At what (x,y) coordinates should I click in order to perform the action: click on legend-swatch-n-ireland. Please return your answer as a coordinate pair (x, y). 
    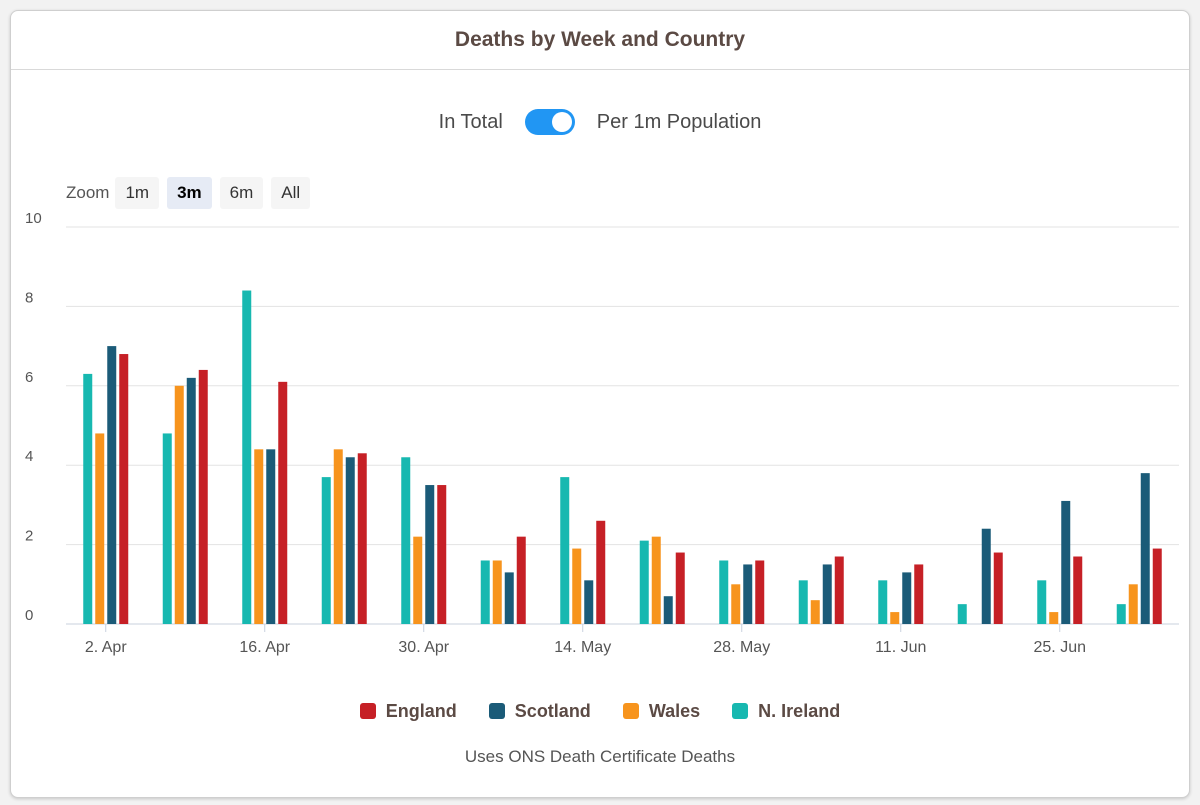
    Looking at the image, I should click on (740, 711).